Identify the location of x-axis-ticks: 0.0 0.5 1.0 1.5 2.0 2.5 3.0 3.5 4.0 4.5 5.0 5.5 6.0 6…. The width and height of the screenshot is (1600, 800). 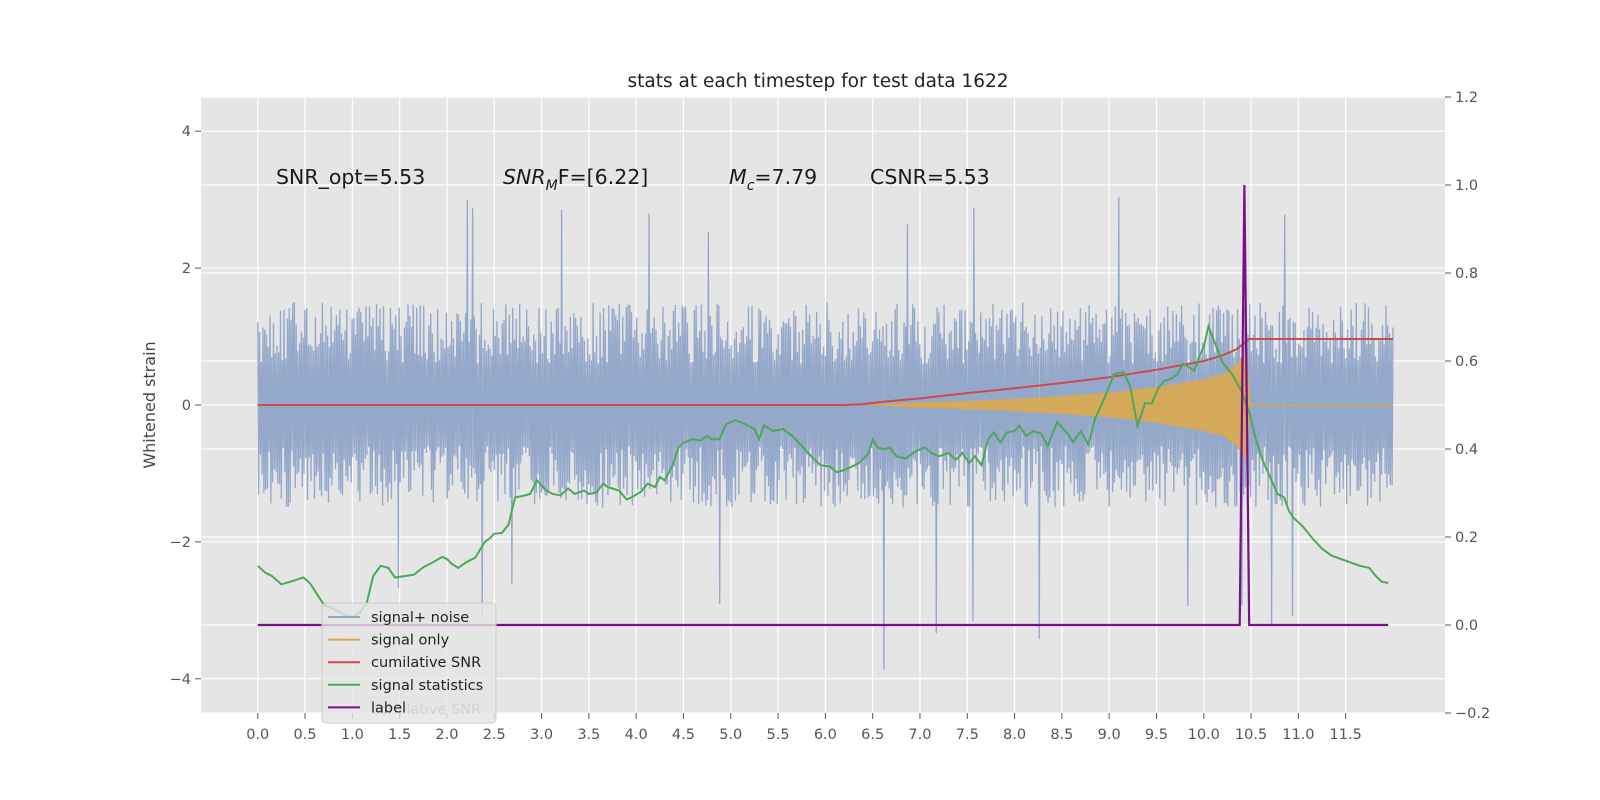
(804, 728).